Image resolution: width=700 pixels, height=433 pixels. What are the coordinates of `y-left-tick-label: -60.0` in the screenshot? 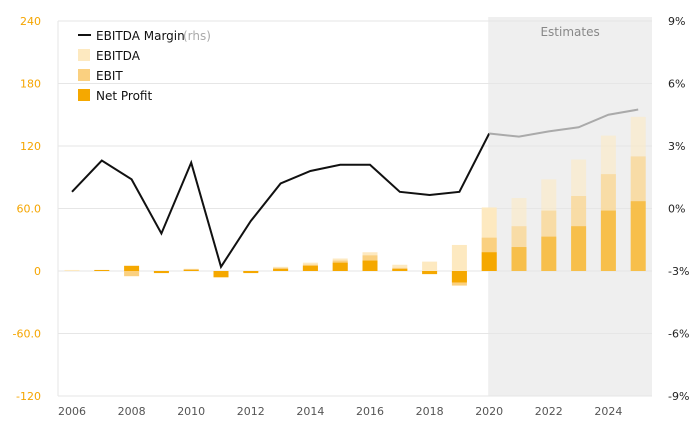 It's located at (27, 334).